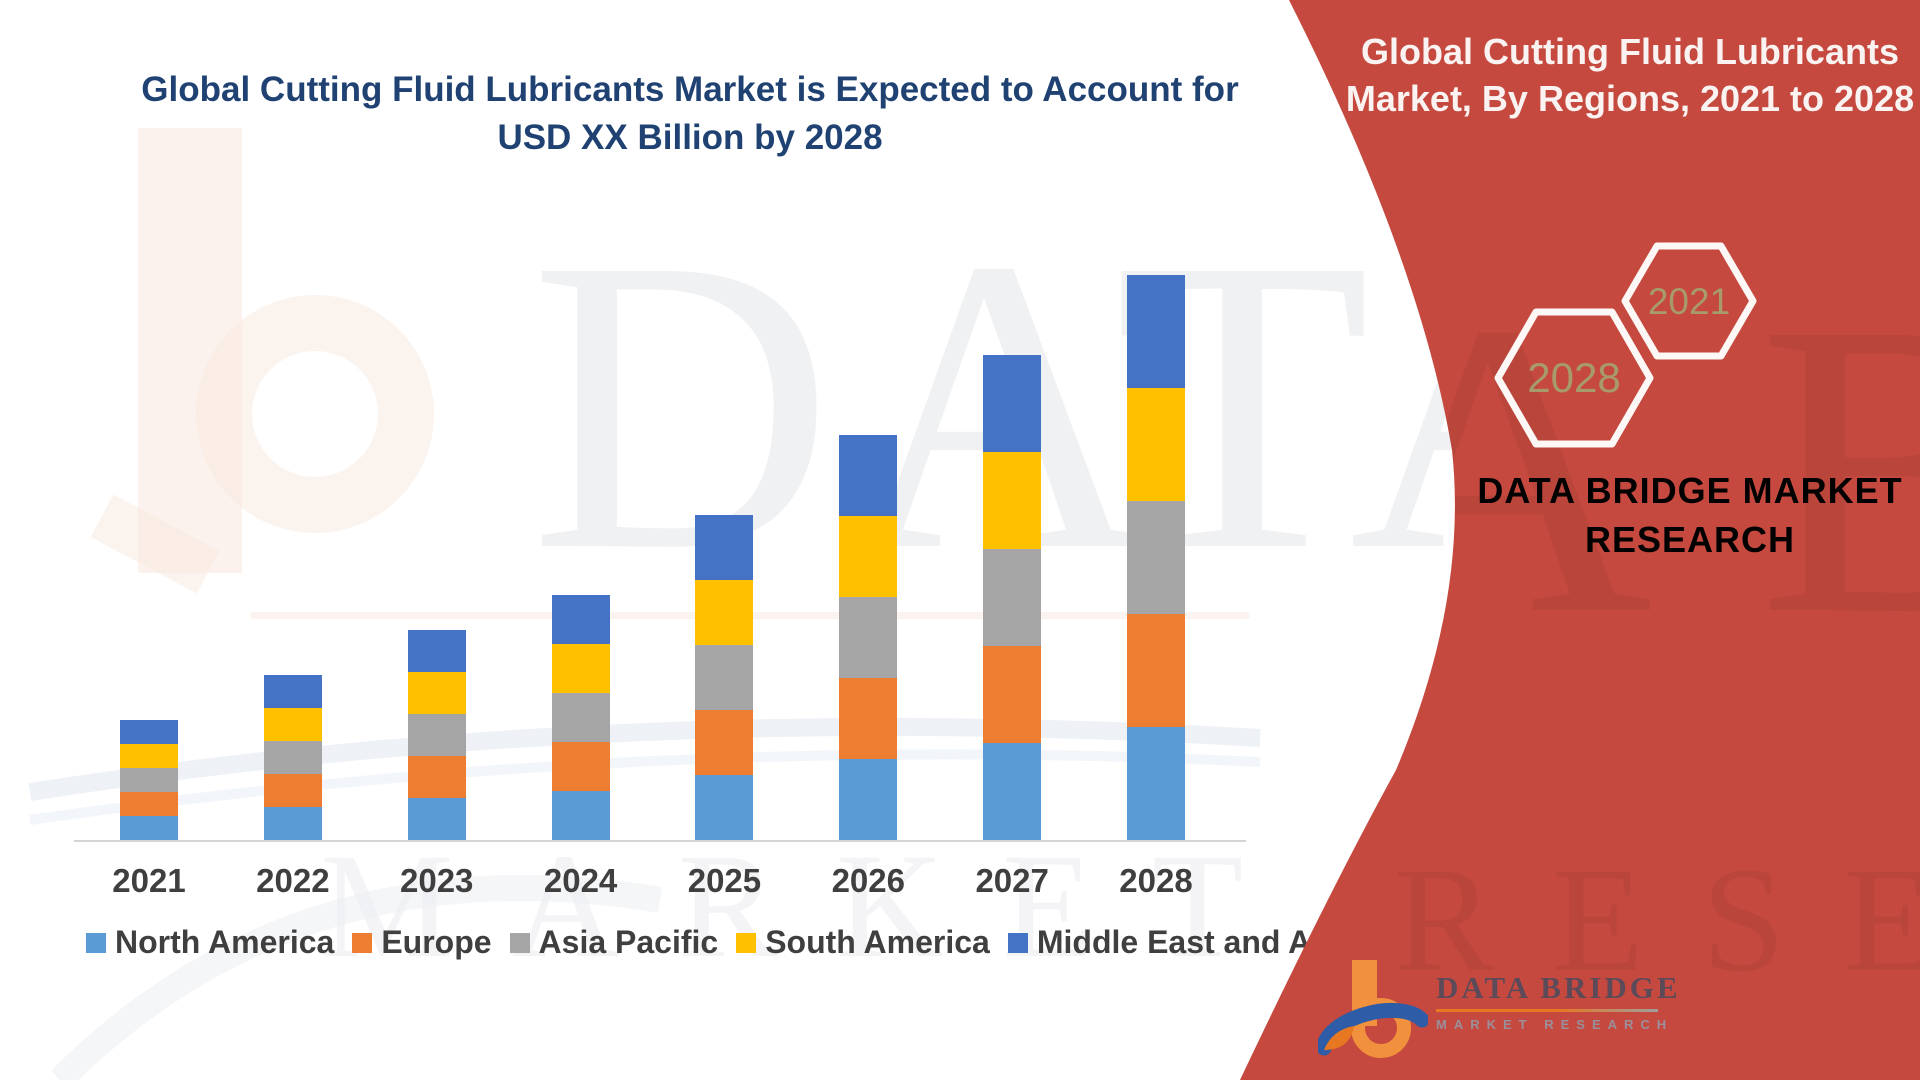 The image size is (1920, 1080). Describe the element at coordinates (292, 691) in the screenshot. I see `bar-segment-2022-middle-east-and-africa` at that location.